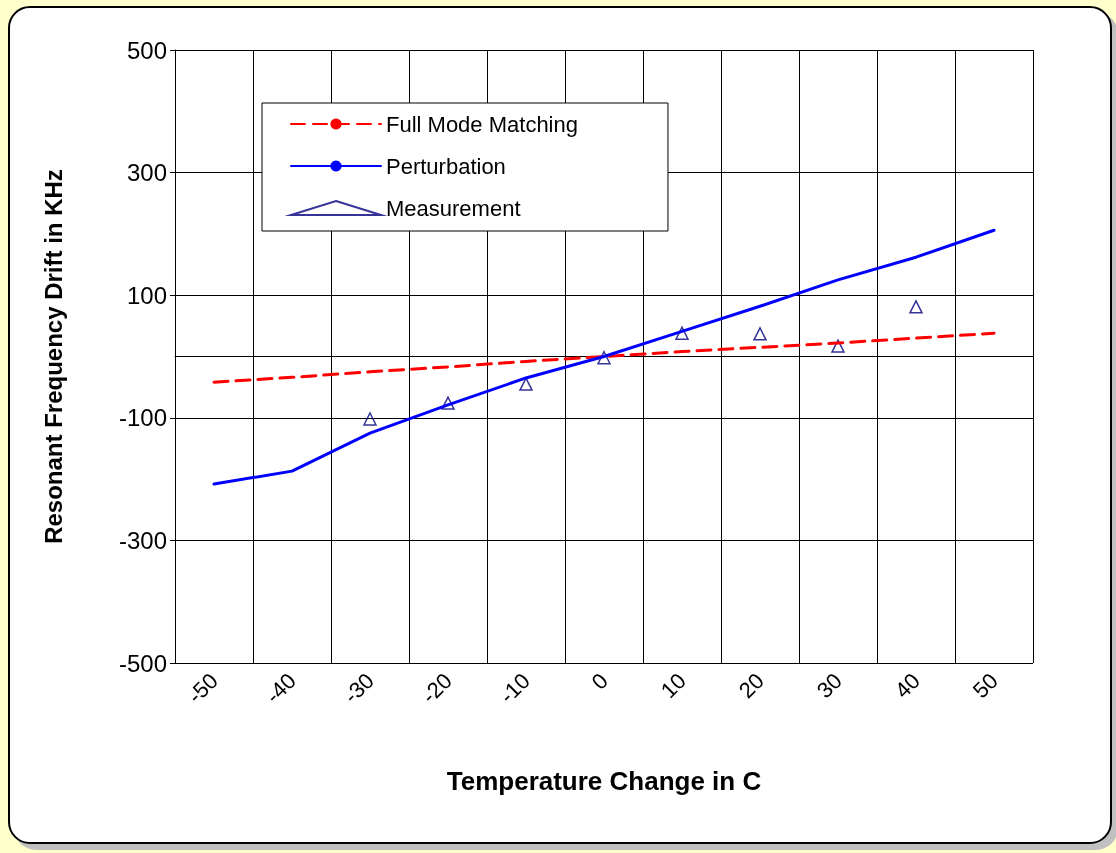 This screenshot has width=1116, height=853. Describe the element at coordinates (142, 663) in the screenshot. I see `y-tick-label: -500` at that location.